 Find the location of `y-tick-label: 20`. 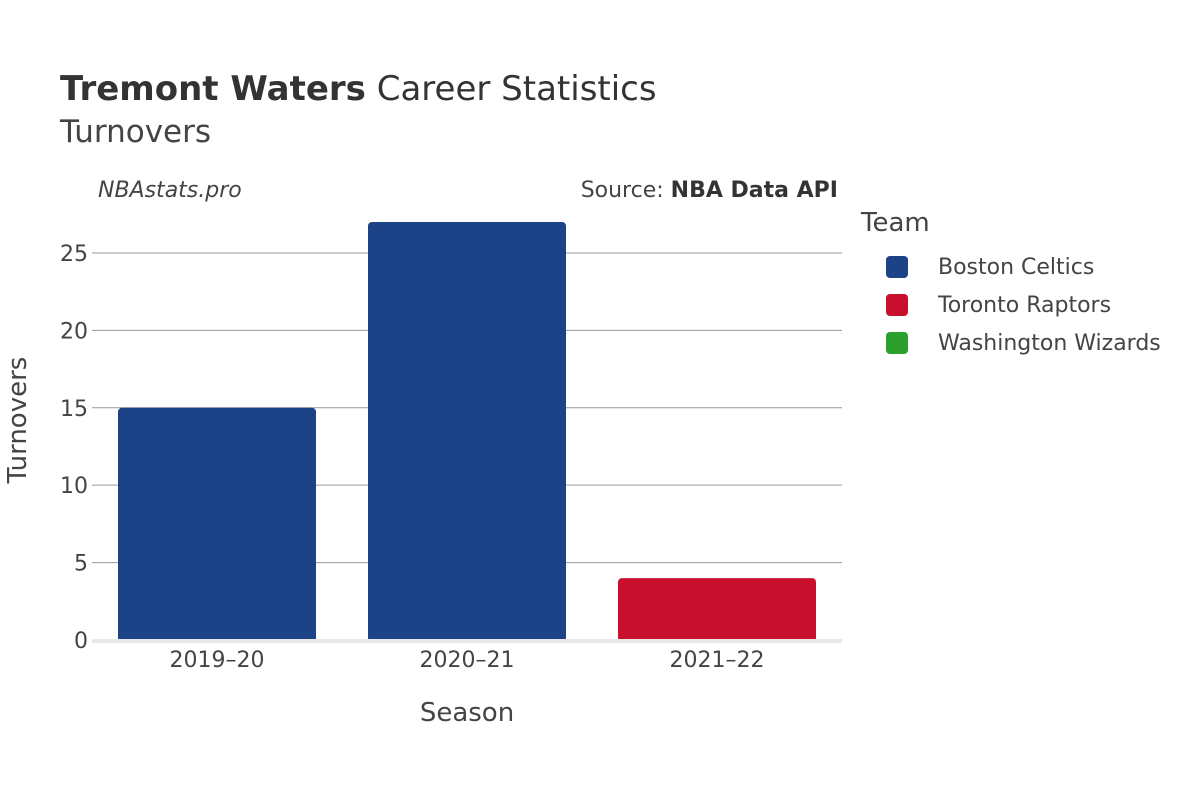

y-tick-label: 20 is located at coordinates (74, 331).